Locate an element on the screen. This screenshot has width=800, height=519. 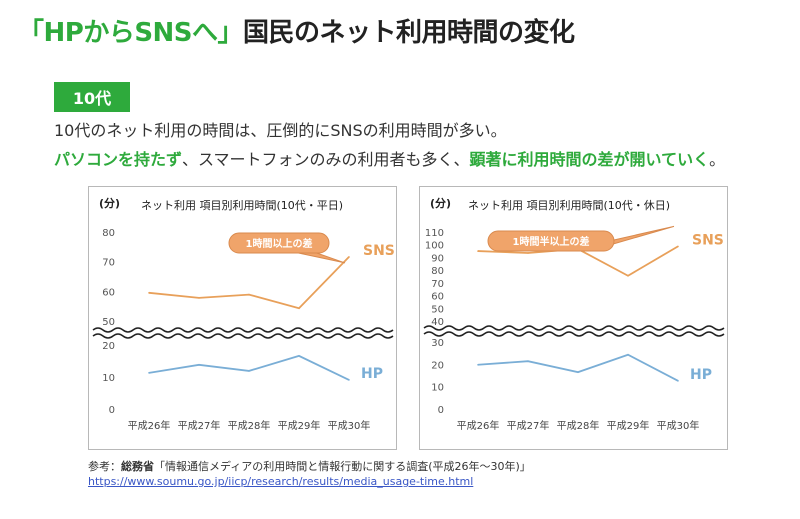
highlight-gap-widens: 顕著に利用時間の差が開いていく is located at coordinates (589, 159).